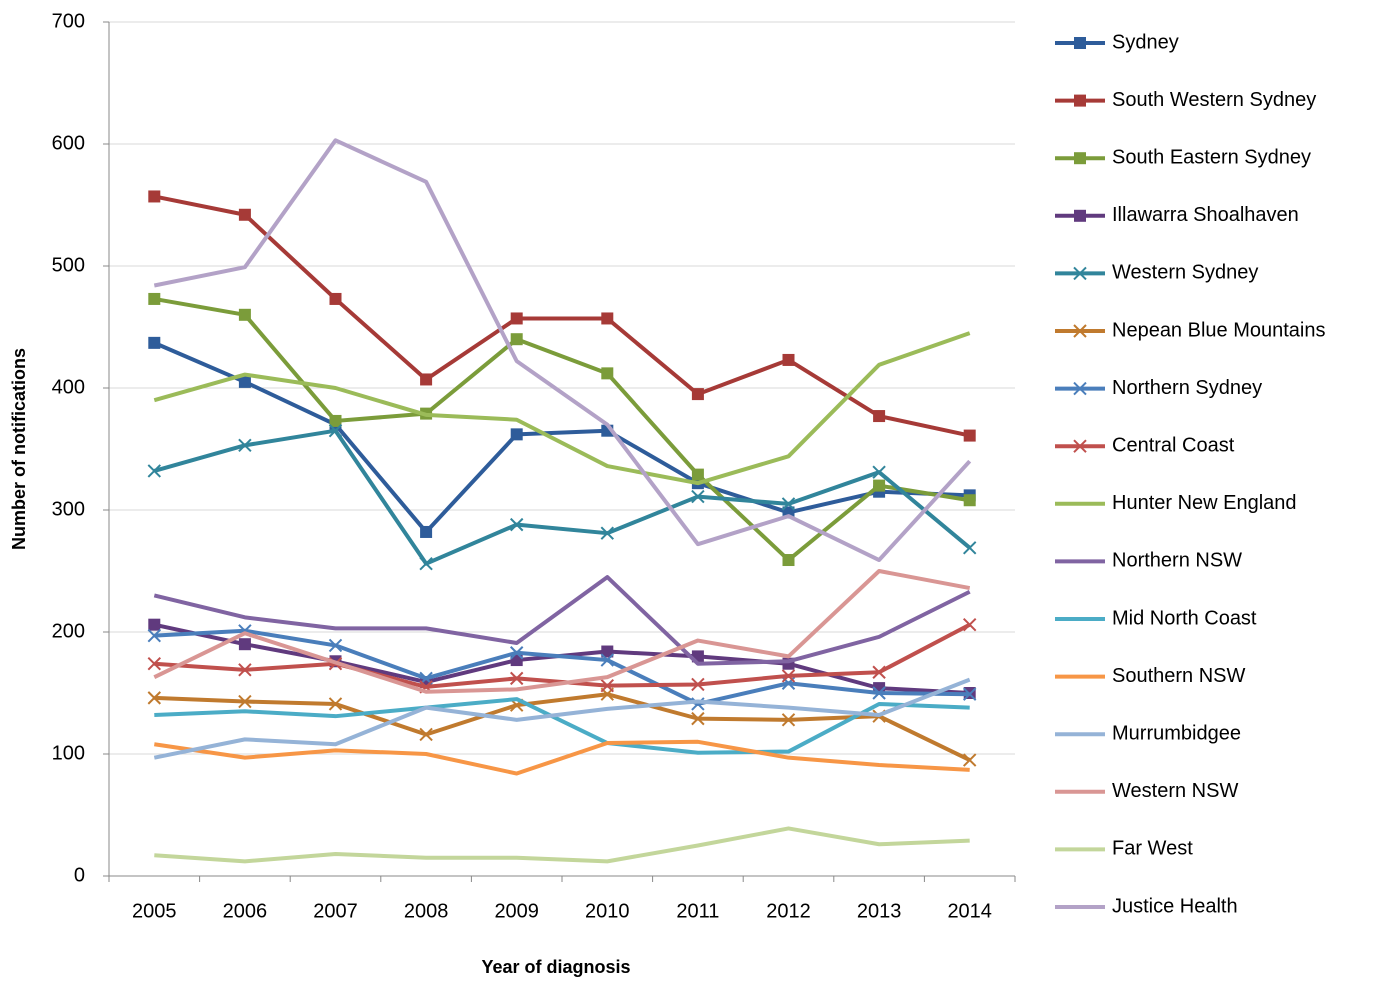 The width and height of the screenshot is (1387, 983). Describe the element at coordinates (788, 911) in the screenshot. I see `x-tick-label: 2012` at that location.